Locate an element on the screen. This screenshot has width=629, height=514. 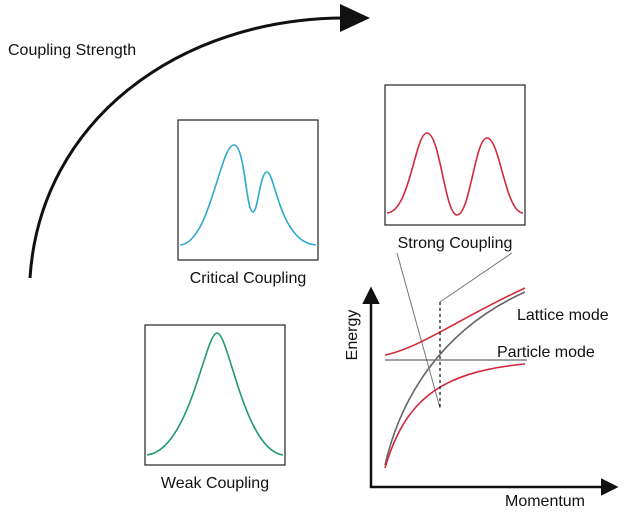
lower-polariton is located at coordinates (455, 416).